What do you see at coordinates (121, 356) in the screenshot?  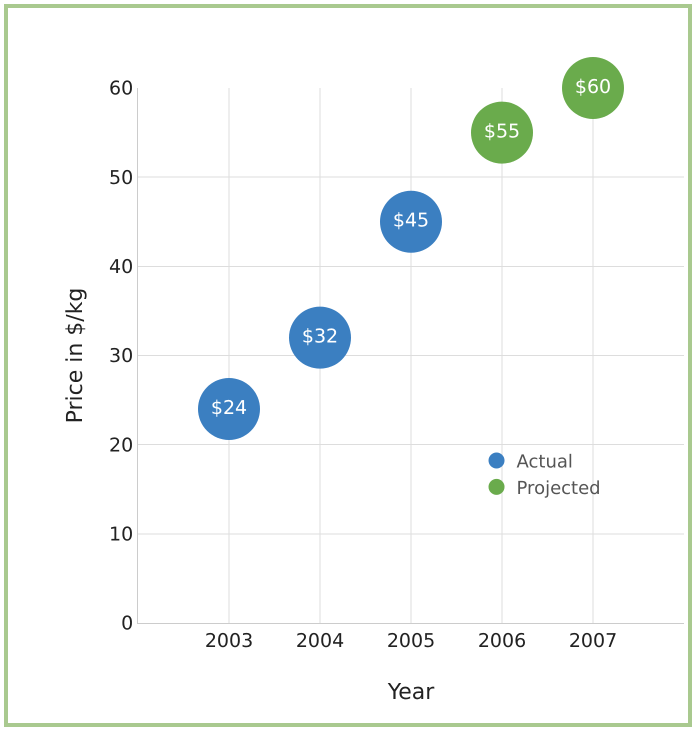 I see `y-tick-label: 30` at bounding box center [121, 356].